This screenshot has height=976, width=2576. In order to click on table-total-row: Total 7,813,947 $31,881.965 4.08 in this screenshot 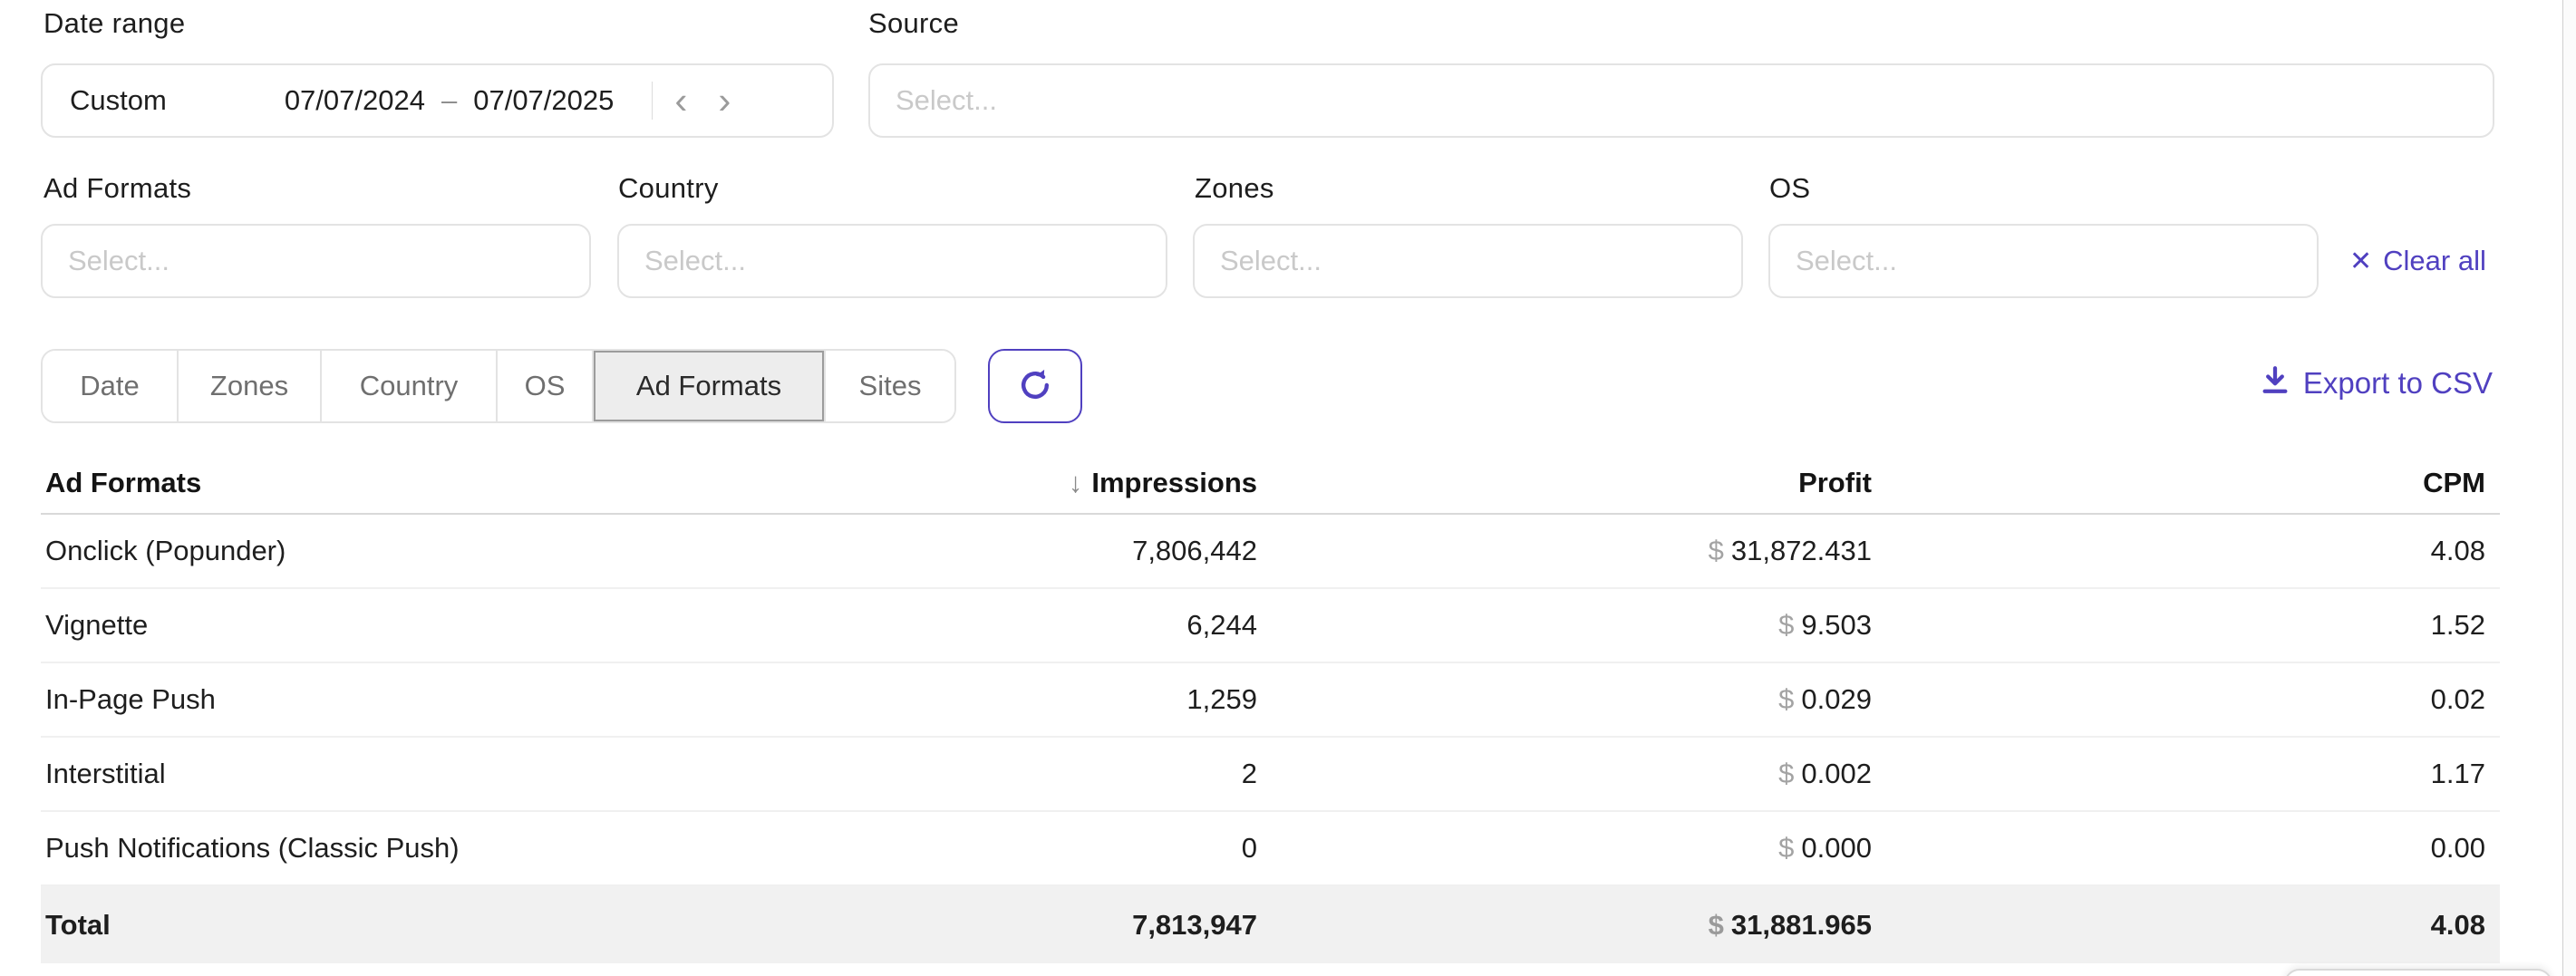, I will do `click(1270, 924)`.